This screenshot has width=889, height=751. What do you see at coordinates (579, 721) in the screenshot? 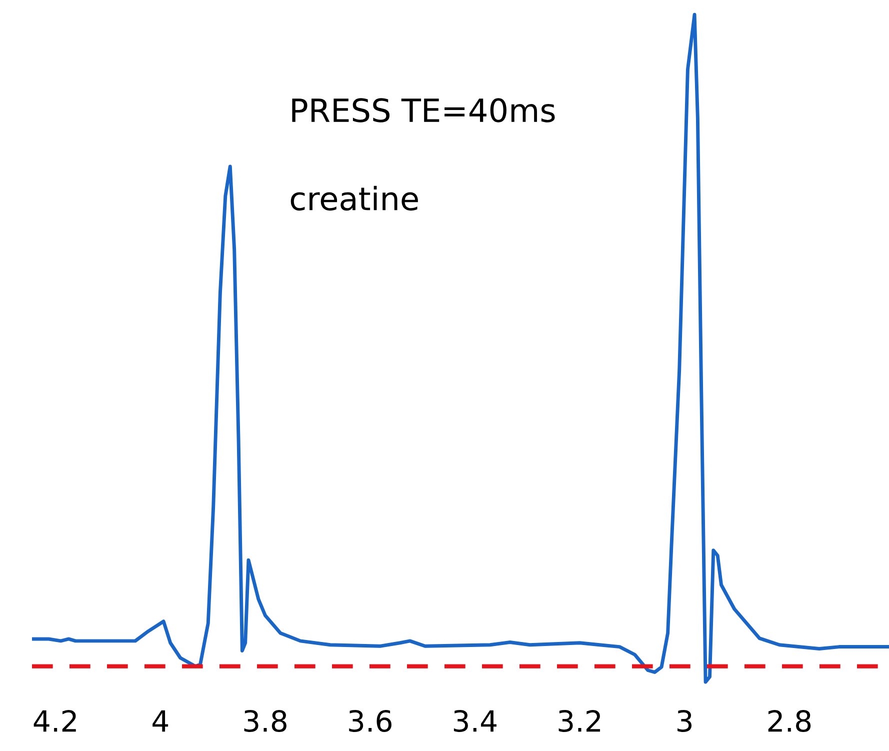
I see `x-tick-label: 3.2` at bounding box center [579, 721].